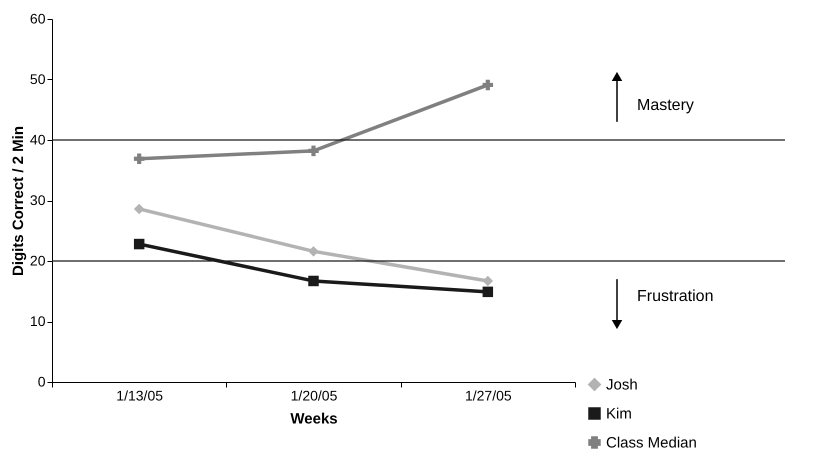 This screenshot has height=464, width=837. I want to click on text: Mastery, so click(665, 105).